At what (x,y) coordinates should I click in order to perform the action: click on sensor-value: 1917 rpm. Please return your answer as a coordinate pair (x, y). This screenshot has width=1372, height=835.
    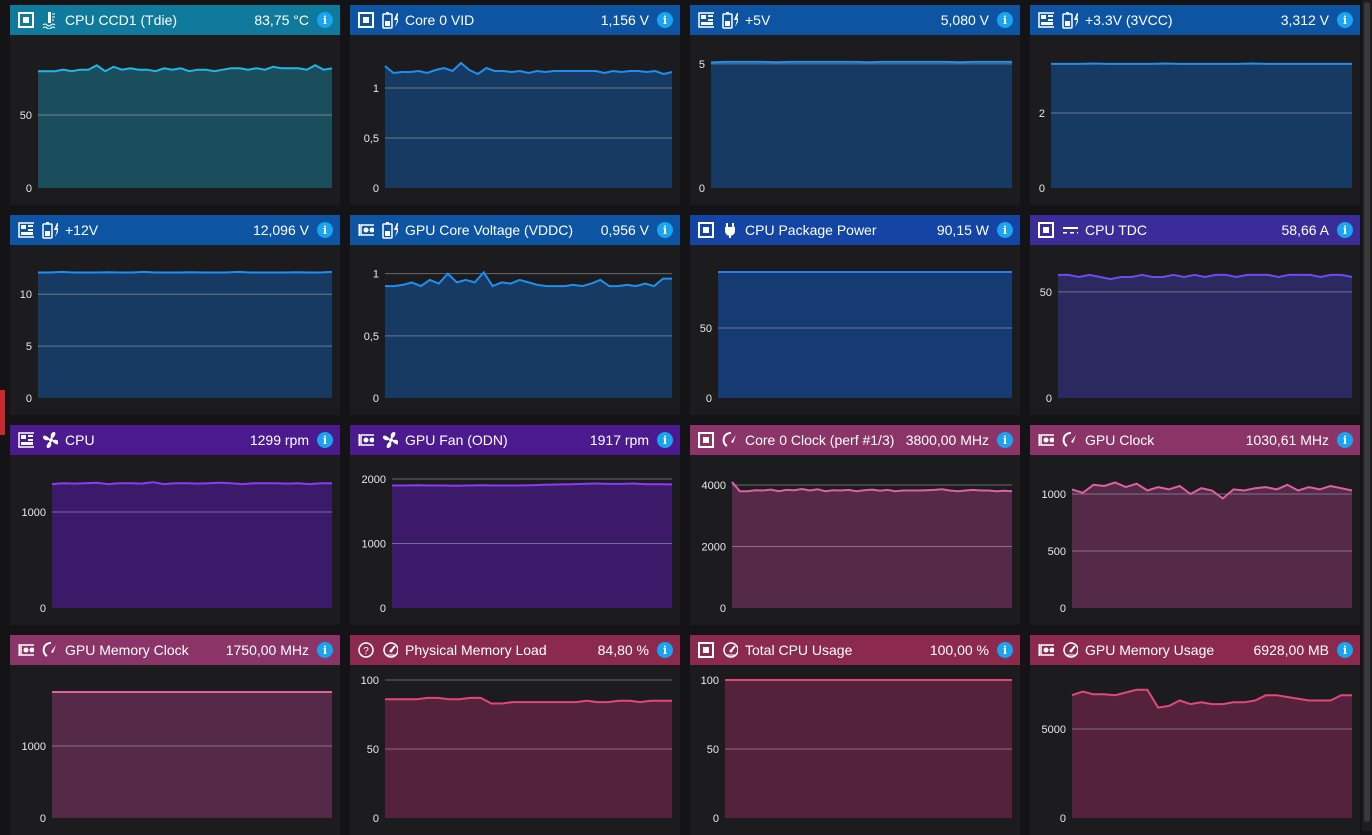
    Looking at the image, I should click on (619, 440).